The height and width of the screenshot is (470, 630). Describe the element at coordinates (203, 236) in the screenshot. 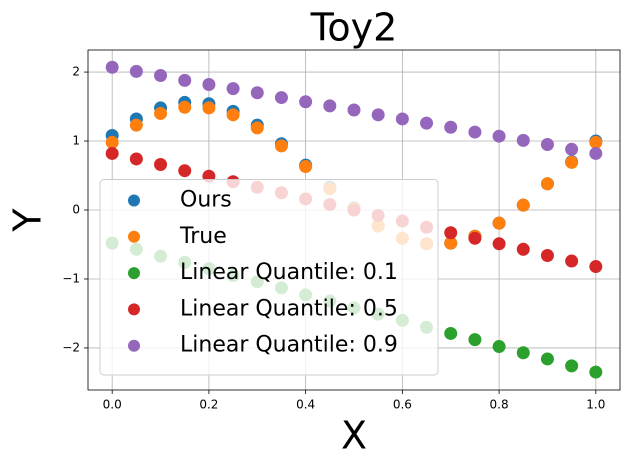

I see `legend-label: True` at that location.